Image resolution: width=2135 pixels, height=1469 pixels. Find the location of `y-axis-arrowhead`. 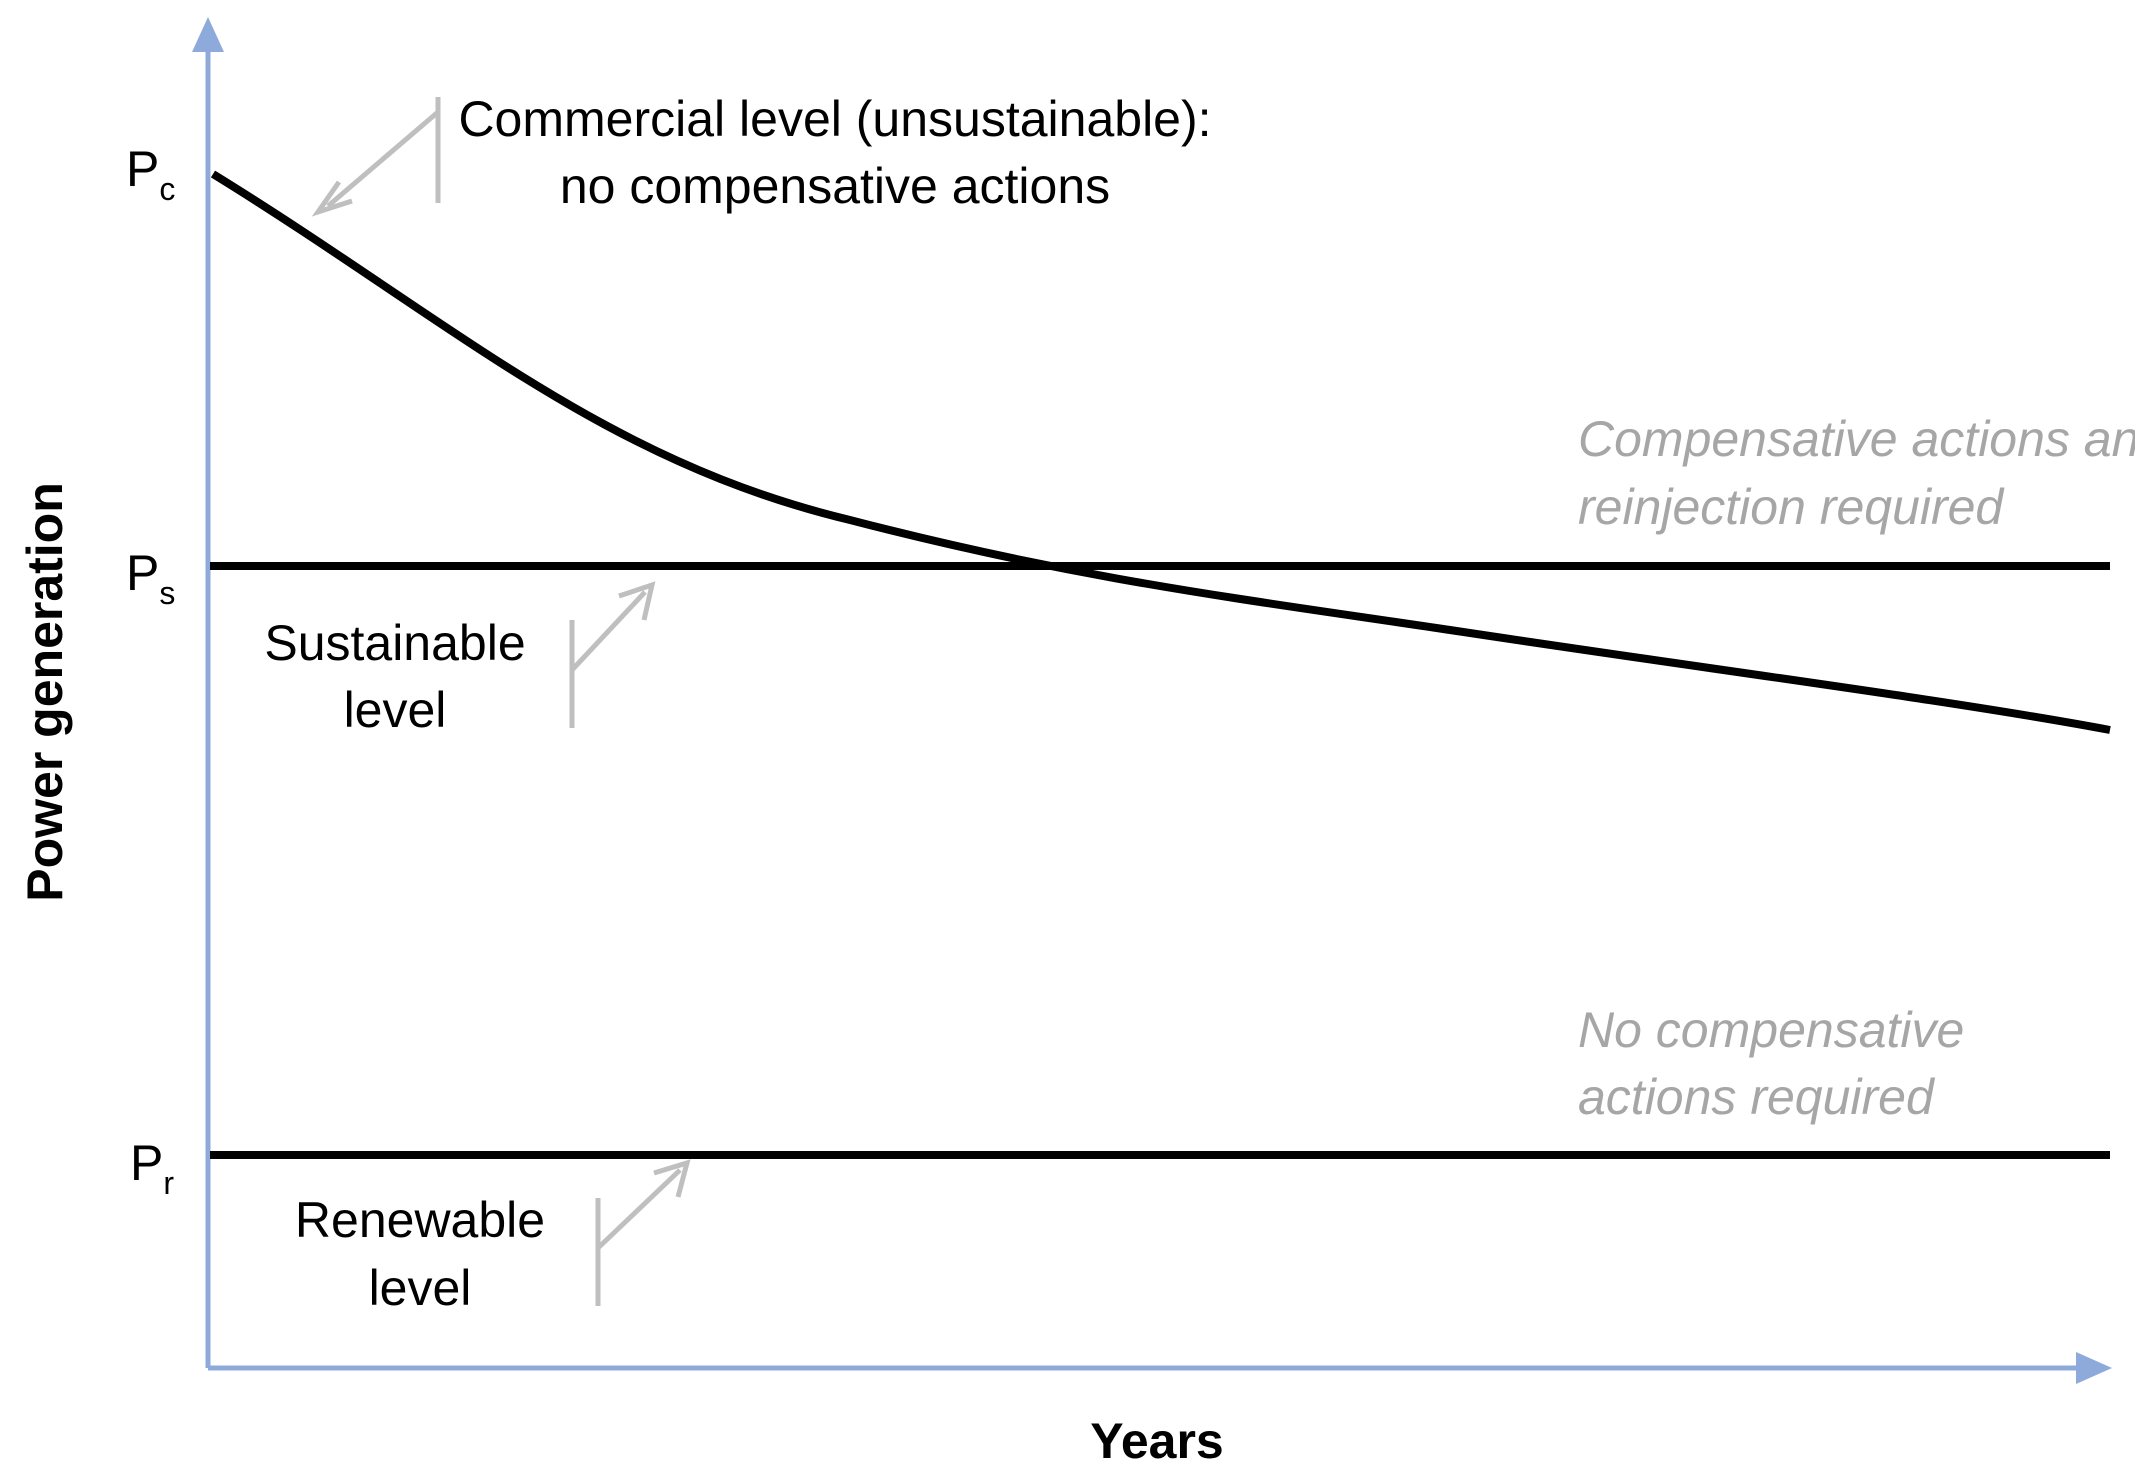

y-axis-arrowhead is located at coordinates (208, 34).